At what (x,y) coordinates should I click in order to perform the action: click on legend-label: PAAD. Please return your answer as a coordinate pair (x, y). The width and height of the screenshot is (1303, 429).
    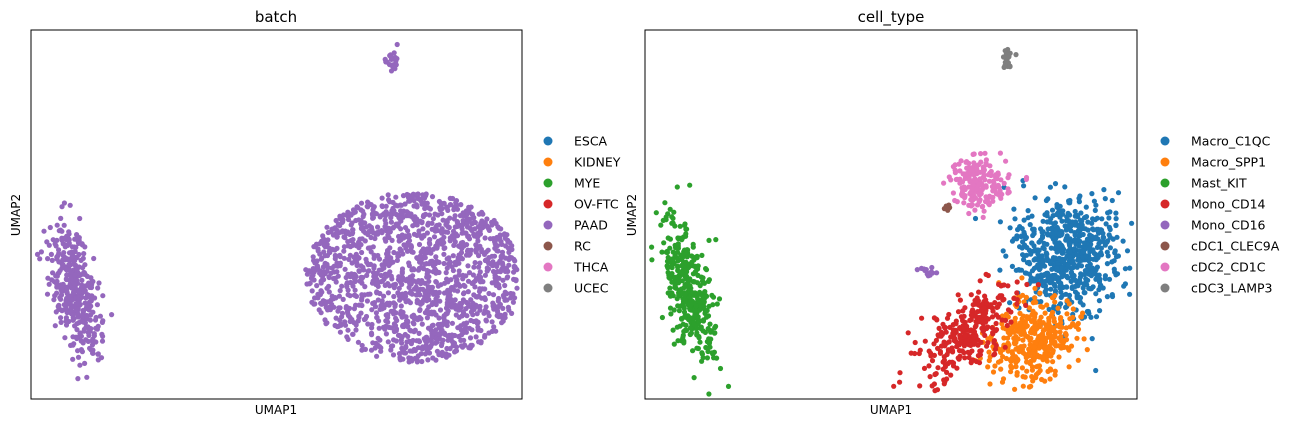
    Looking at the image, I should click on (591, 225).